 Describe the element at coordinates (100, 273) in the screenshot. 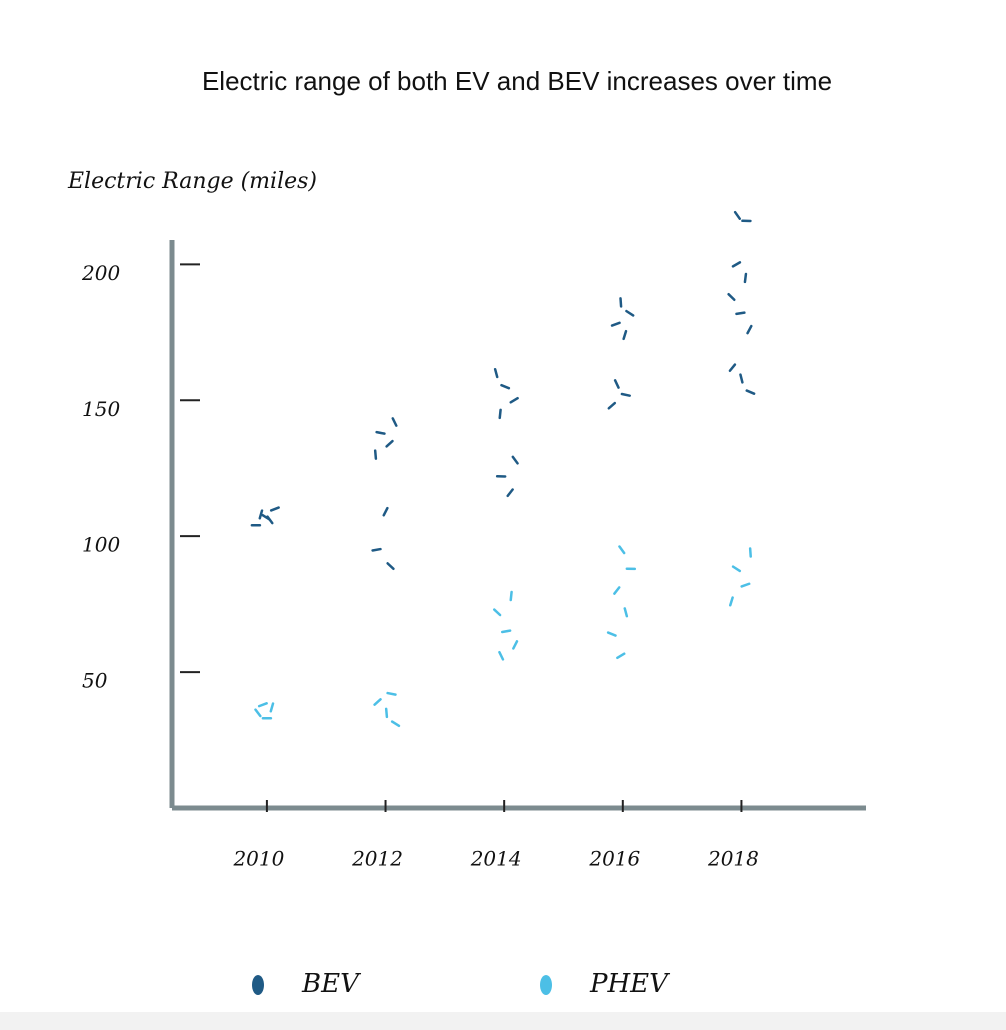

I see `y-tick-label: 200` at that location.